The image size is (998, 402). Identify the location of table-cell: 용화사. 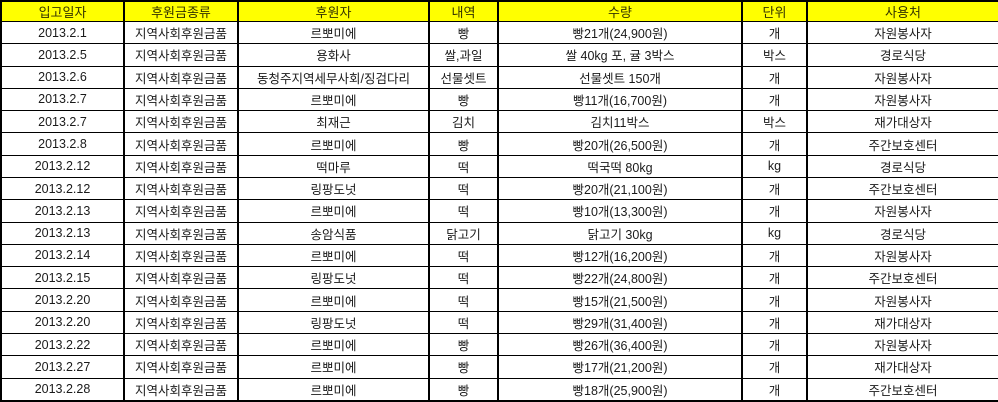
(333, 55).